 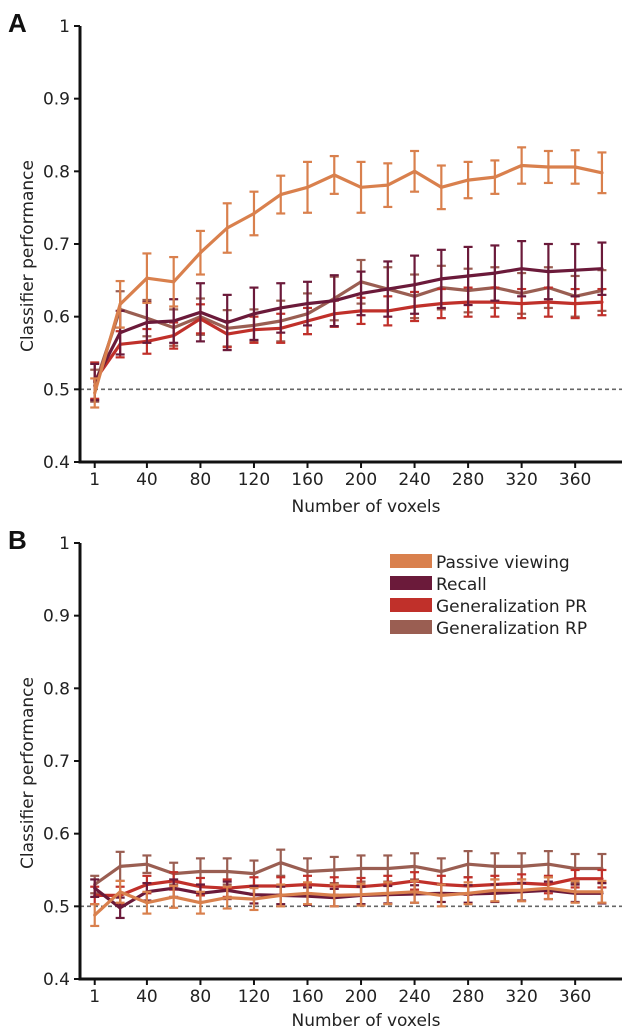 What do you see at coordinates (511, 629) in the screenshot?
I see `legend-label: Generalization RP` at bounding box center [511, 629].